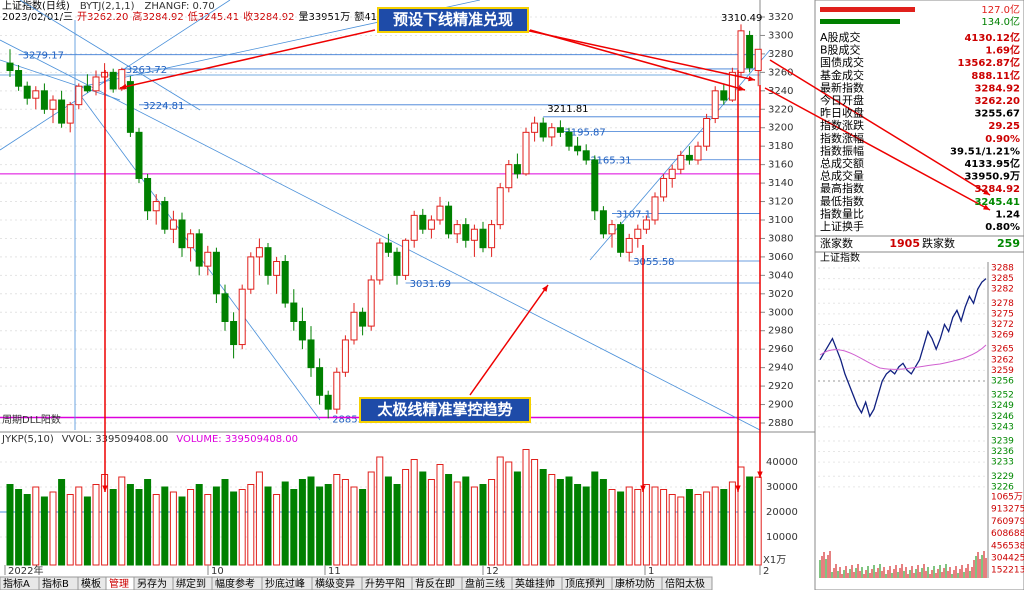  I want to click on tab-label: 指标B, so click(55, 583).